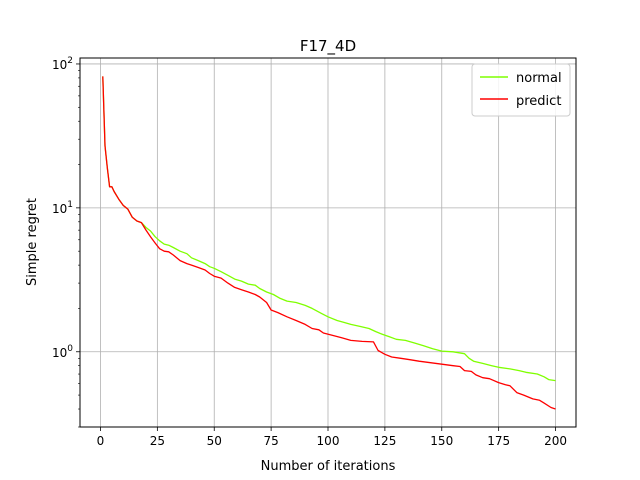 The image size is (640, 480). I want to click on legend-label-normal: normal, so click(539, 78).